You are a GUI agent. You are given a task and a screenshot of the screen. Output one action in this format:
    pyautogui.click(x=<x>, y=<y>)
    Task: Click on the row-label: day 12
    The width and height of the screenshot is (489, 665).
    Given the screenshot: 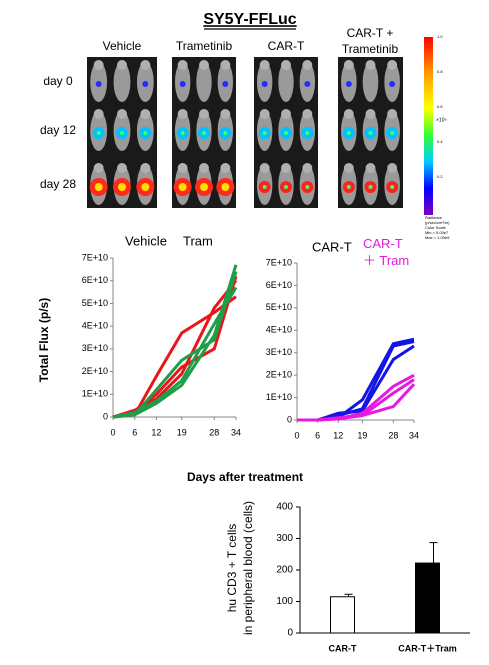 What is the action you would take?
    pyautogui.click(x=58, y=130)
    